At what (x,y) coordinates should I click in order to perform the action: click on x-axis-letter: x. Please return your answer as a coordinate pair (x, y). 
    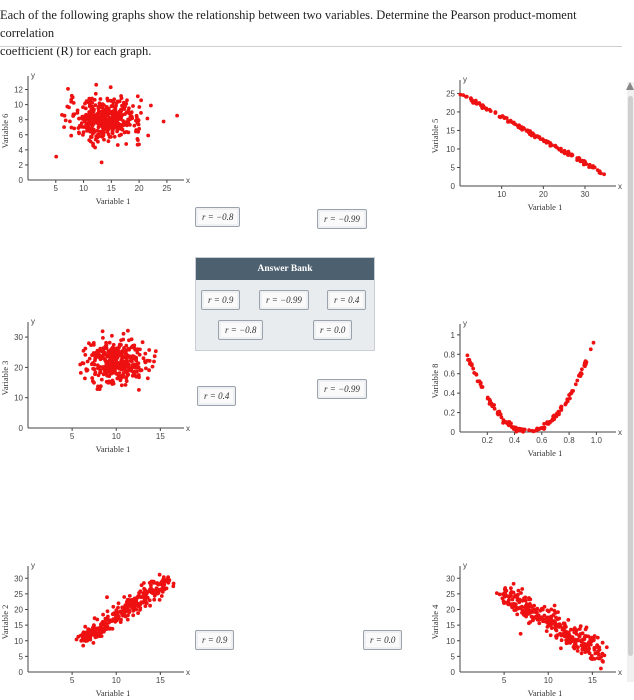
    Looking at the image, I should click on (620, 672).